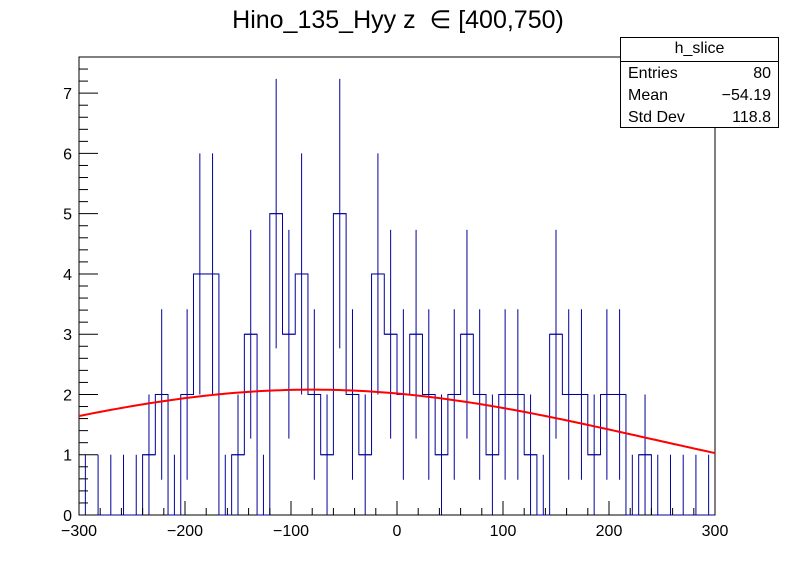  Describe the element at coordinates (394, 520) in the screenshot. I see `x-axis: −300 −200 −100 0 100 200 300` at that location.